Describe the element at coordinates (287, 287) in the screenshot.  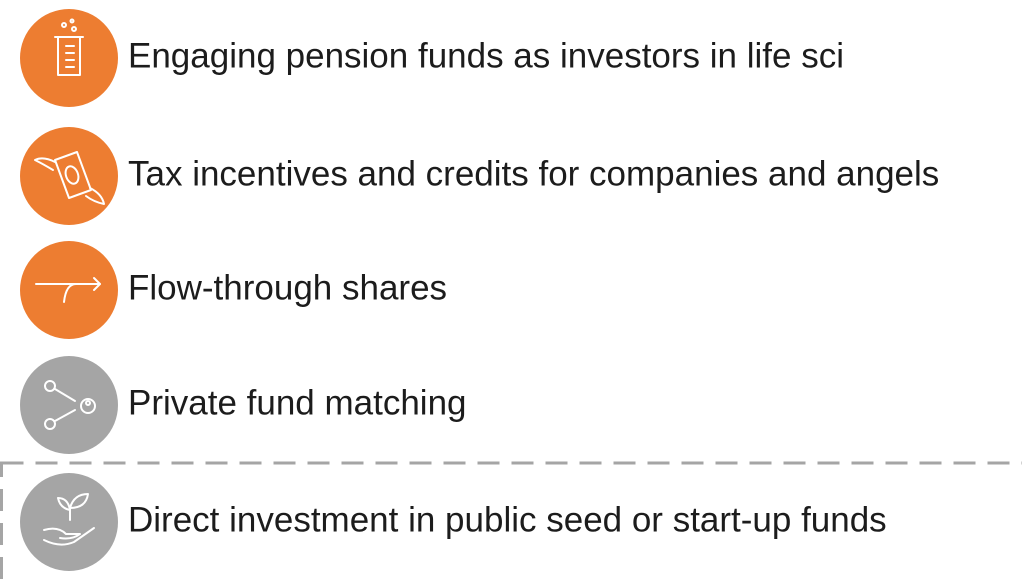
I see `item-label: Flow-through shares` at that location.